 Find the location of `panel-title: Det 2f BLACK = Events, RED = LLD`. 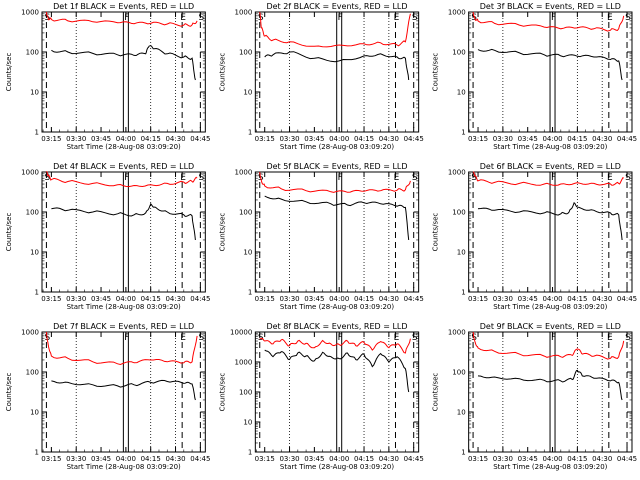

panel-title: Det 2f BLACK = Events, RED = LLD is located at coordinates (336, 6).